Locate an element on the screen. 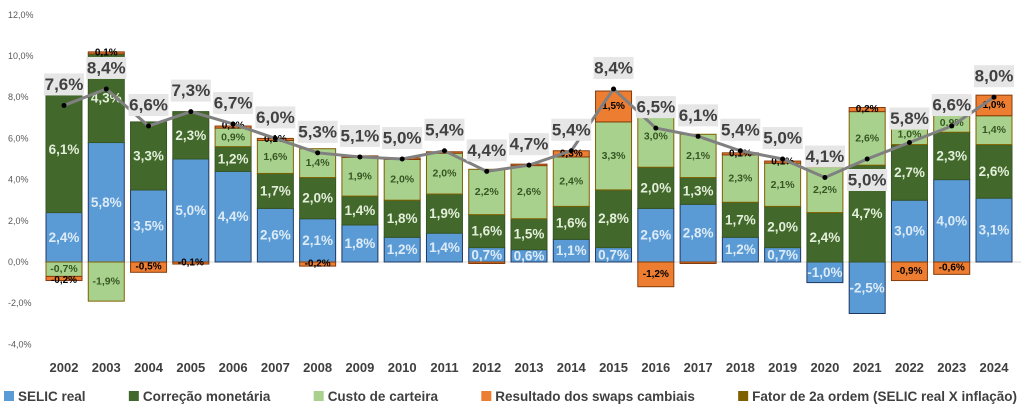  bar-segment-label: -0,6% is located at coordinates (952, 268).